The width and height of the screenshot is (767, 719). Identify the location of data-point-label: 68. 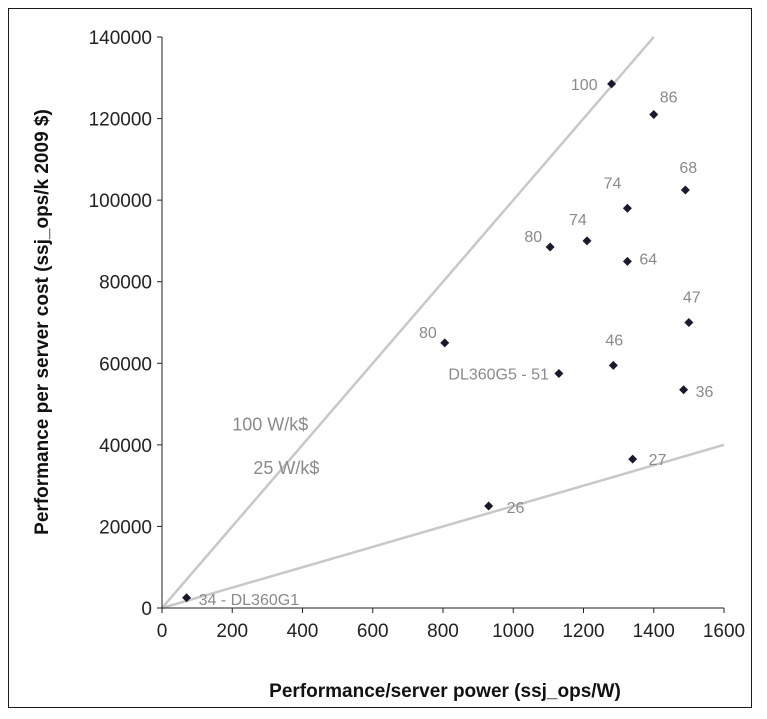
(688, 168).